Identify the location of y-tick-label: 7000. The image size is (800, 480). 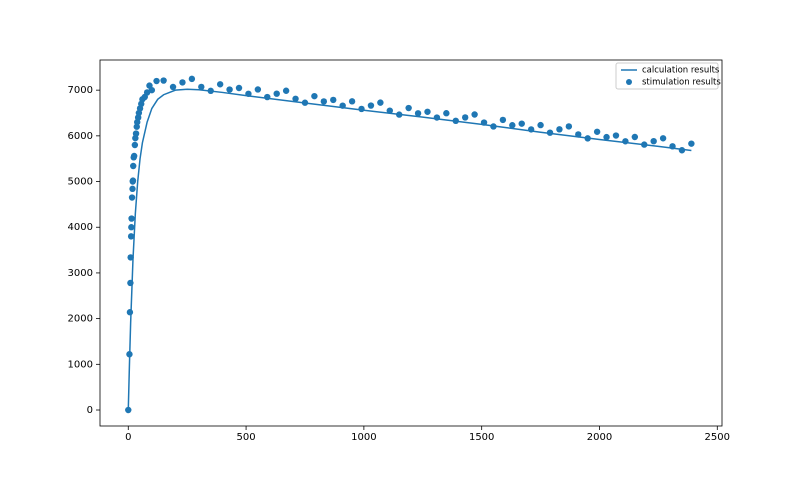
(80, 90).